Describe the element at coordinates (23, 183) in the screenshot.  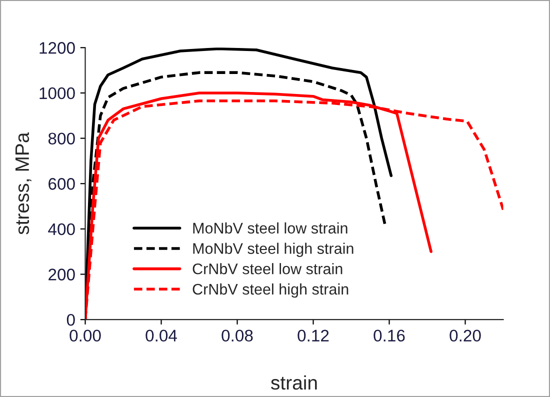
I see `y-axis-title: stress, MPa` at that location.